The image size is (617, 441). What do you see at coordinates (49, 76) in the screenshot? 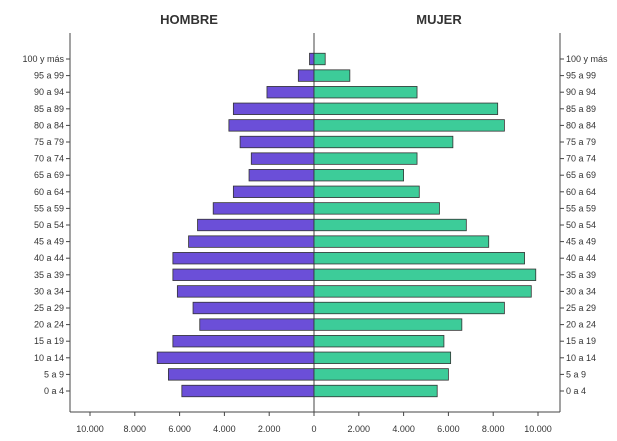
I see `category-label-left: 95 a 99` at bounding box center [49, 76].